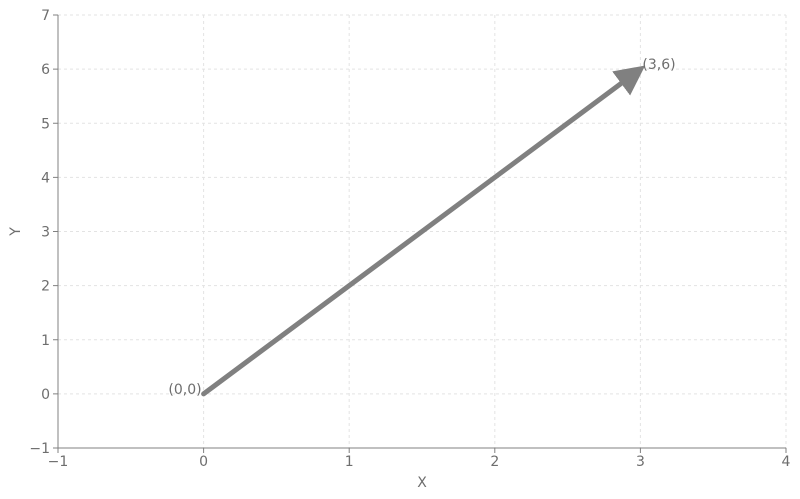  Describe the element at coordinates (786, 462) in the screenshot. I see `x-tick-label: 4` at that location.